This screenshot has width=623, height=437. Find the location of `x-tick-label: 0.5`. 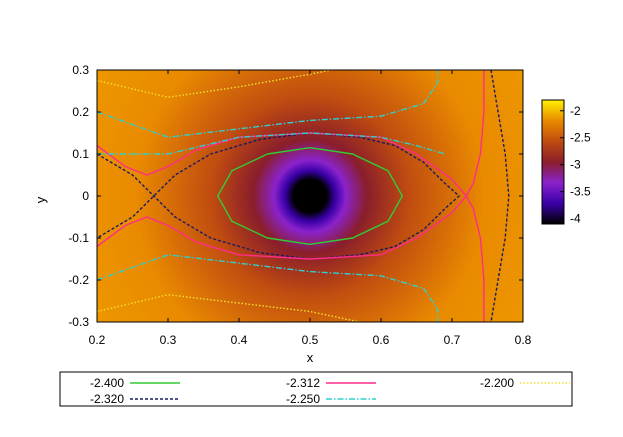

x-tick-label: 0.5 is located at coordinates (310, 340).